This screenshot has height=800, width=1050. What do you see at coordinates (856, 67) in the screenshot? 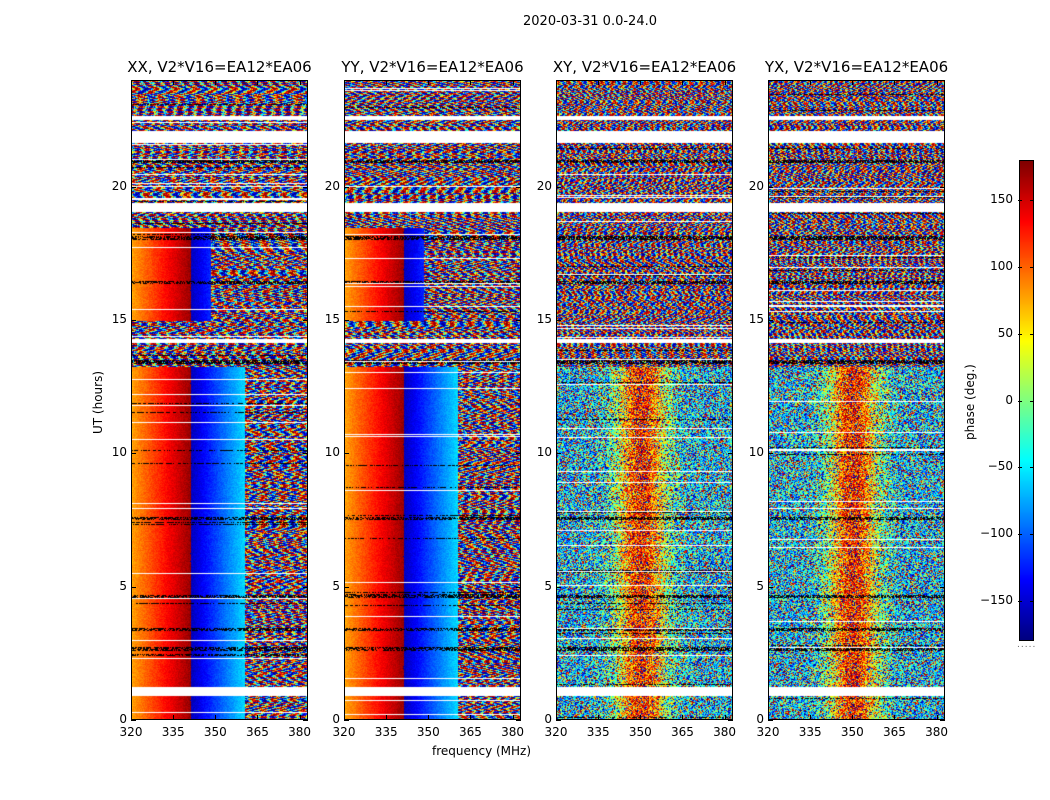
I see `panel-title: YX, V2*V16=EA12*EA06` at bounding box center [856, 67].